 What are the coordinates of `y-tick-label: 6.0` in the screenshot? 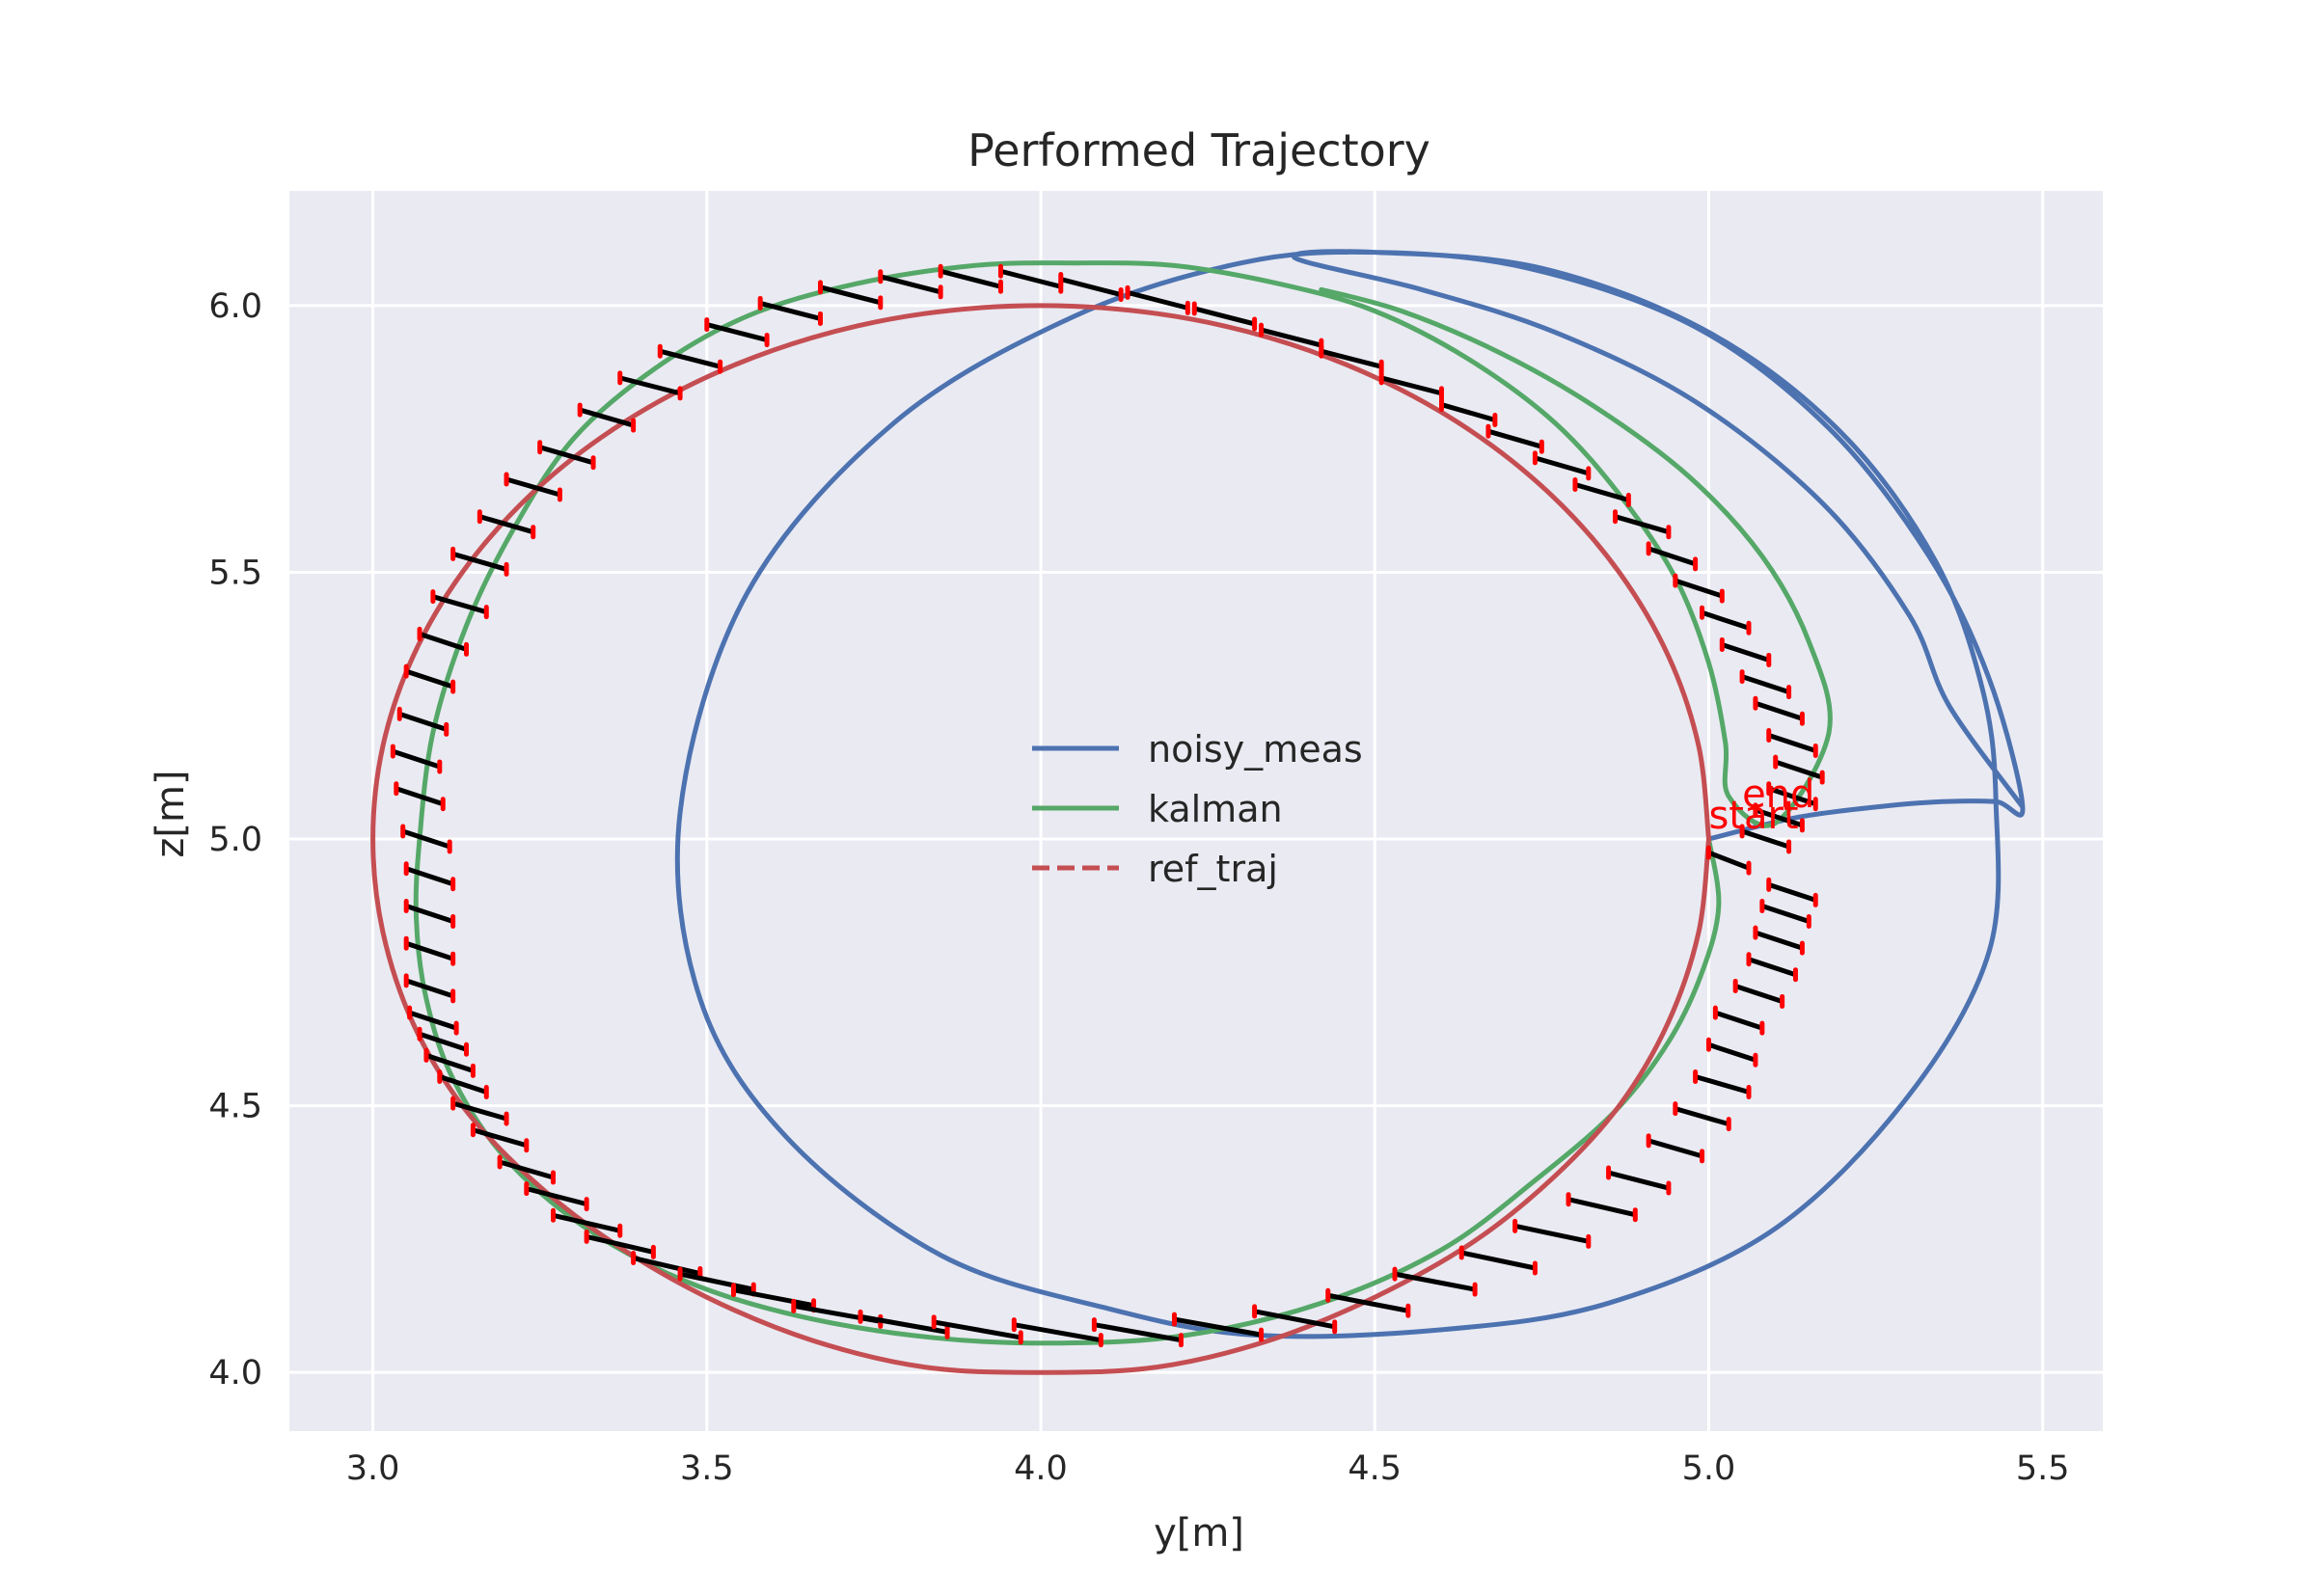 It's located at (235, 307).